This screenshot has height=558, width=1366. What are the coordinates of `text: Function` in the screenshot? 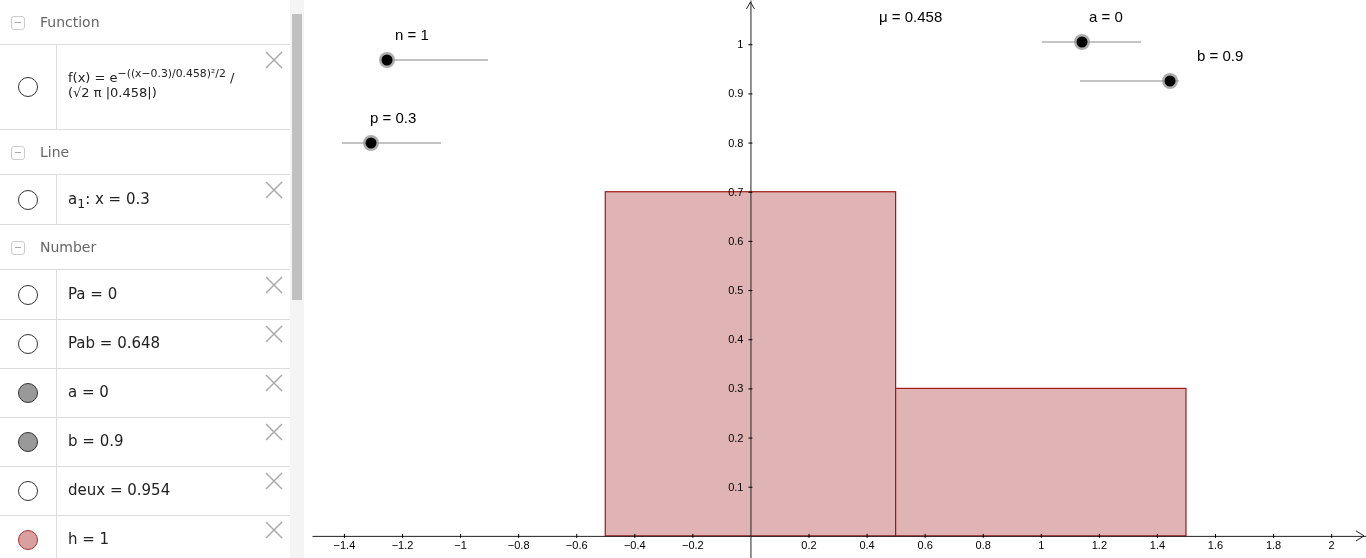 It's located at (70, 22).